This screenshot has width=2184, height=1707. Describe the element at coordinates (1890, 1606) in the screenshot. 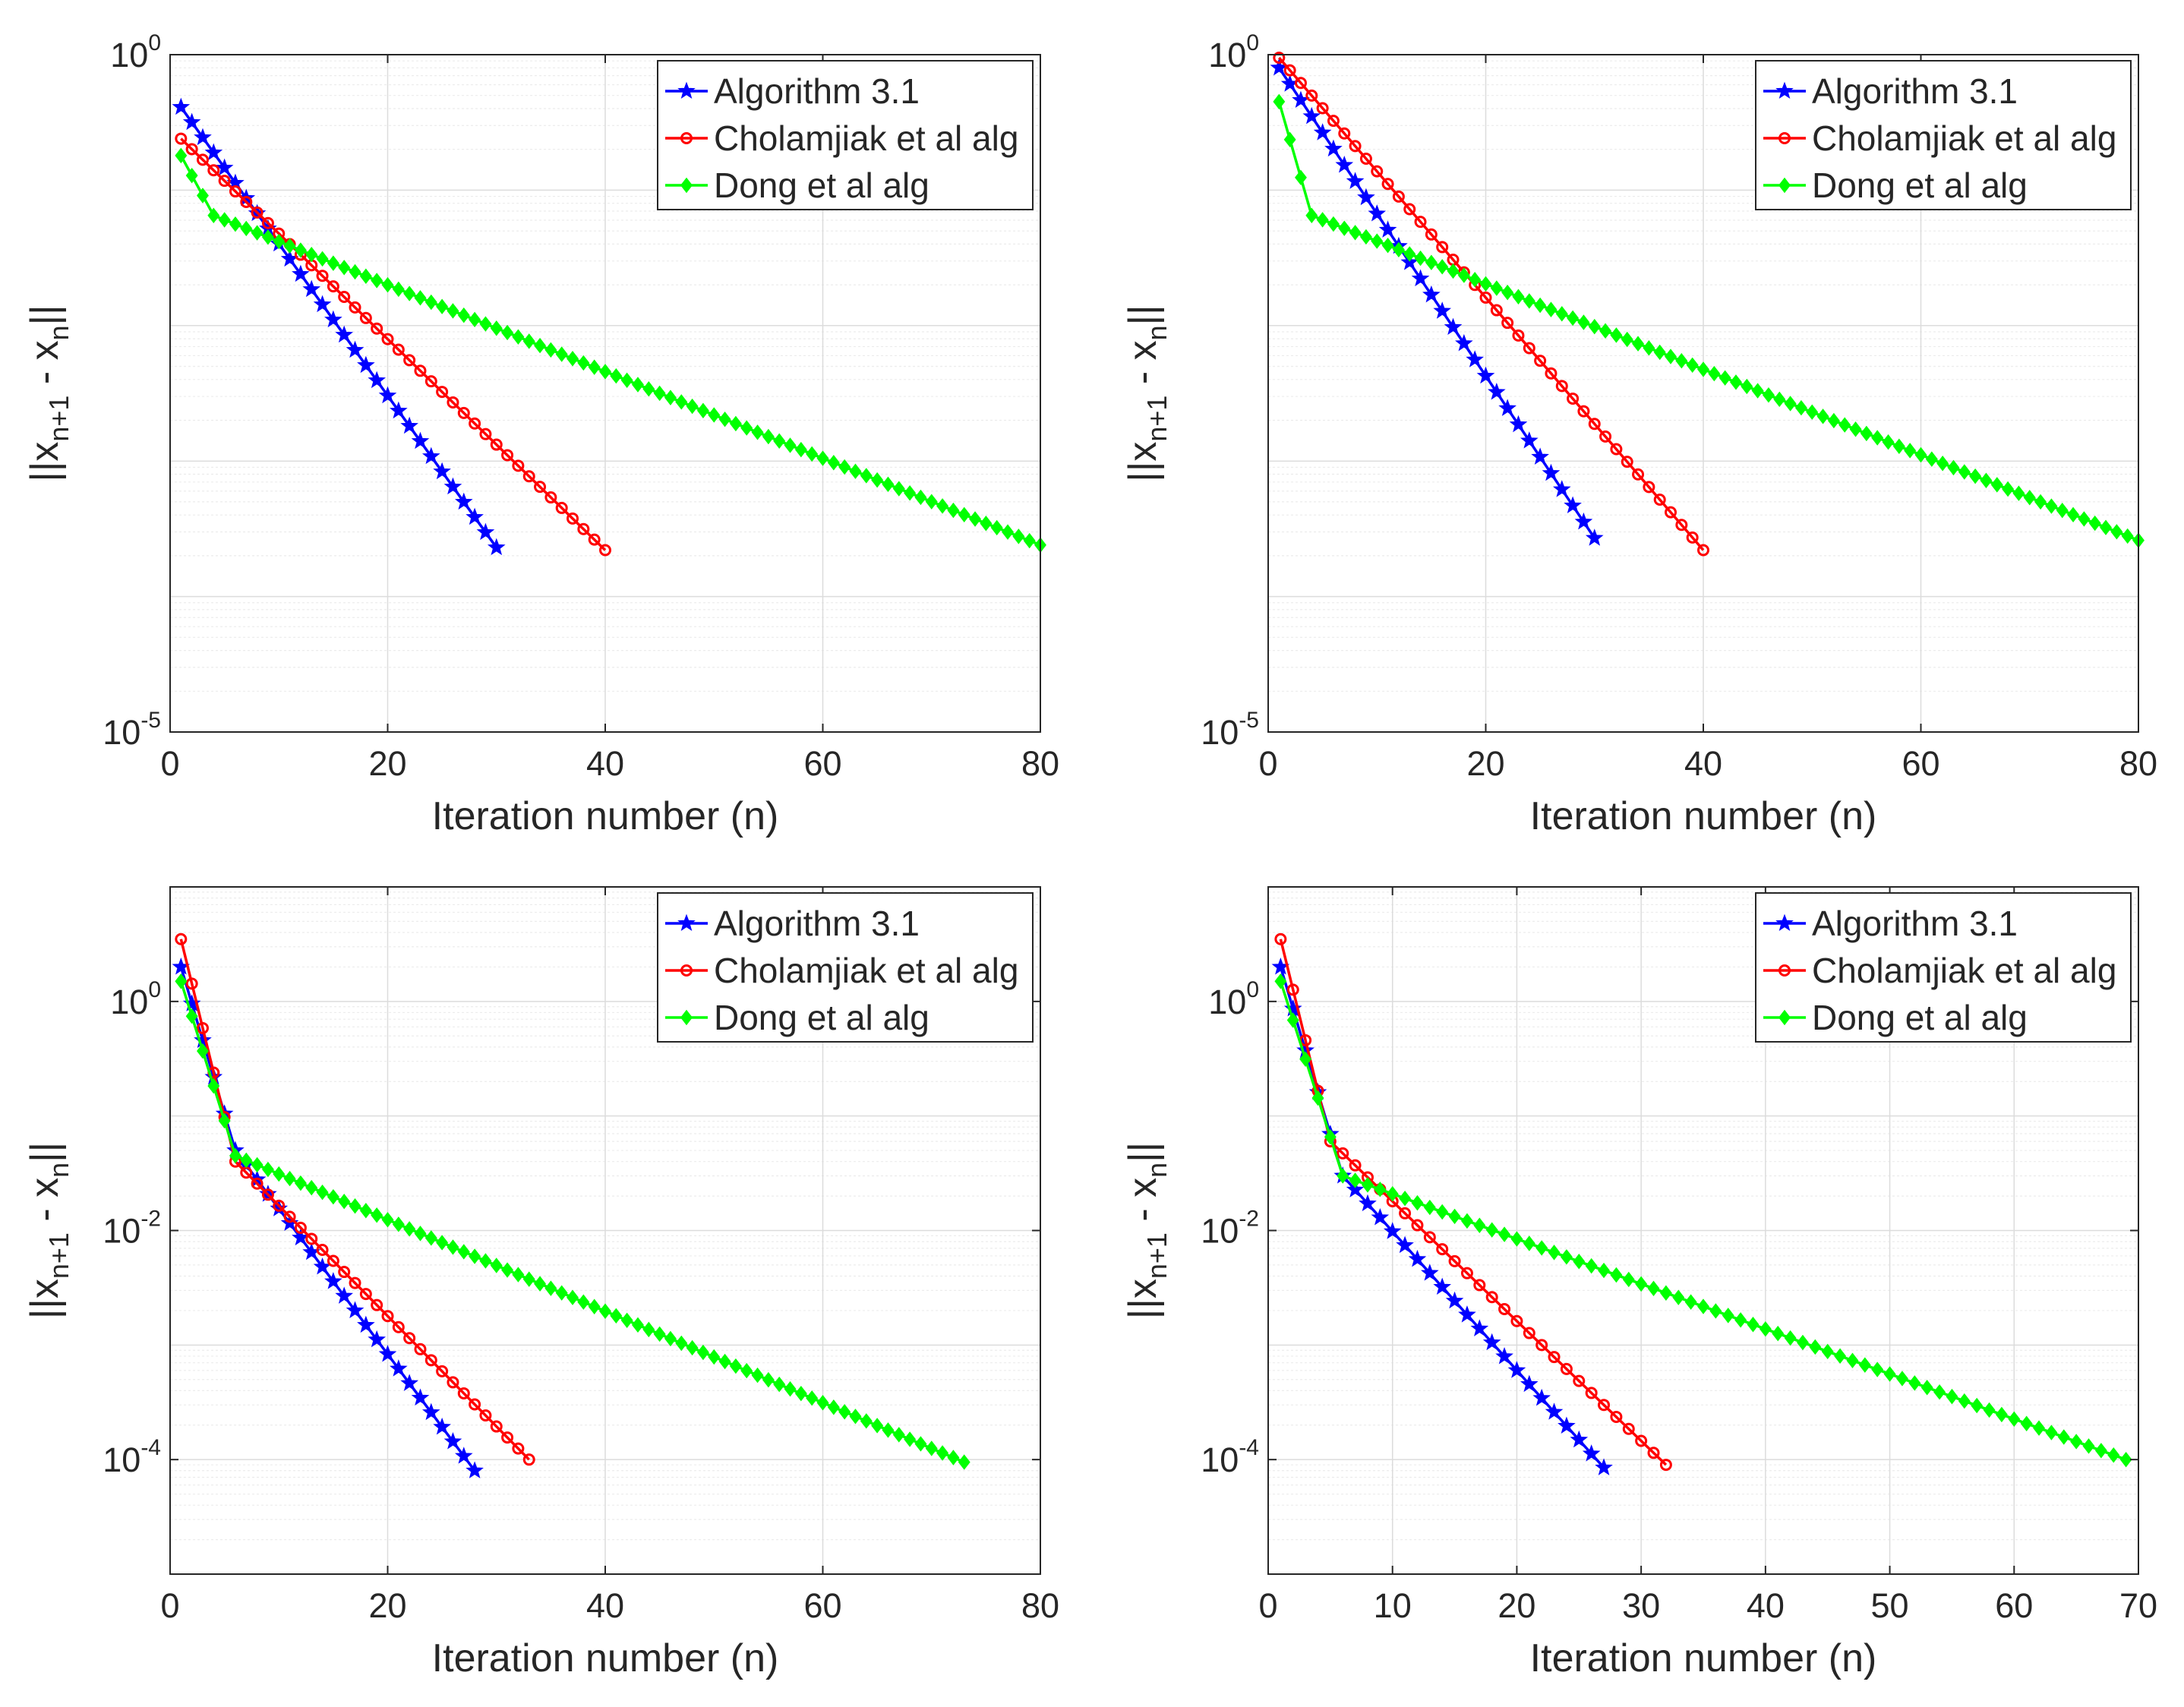

I see `x-tick-label: 50` at that location.